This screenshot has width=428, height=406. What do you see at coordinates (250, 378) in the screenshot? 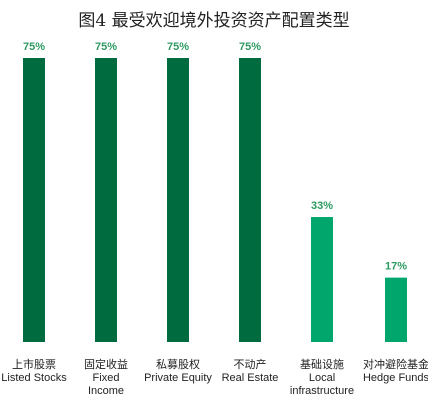
I see `category-label-en: Real Estate` at bounding box center [250, 378].